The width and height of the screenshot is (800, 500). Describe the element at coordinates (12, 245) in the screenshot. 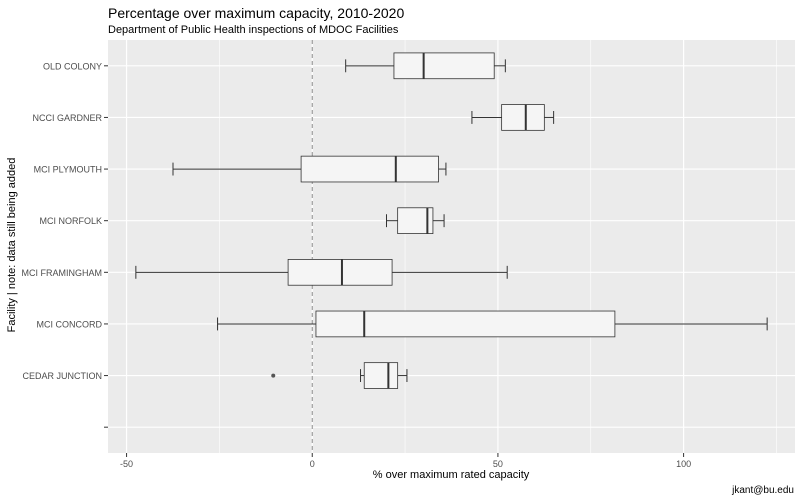

I see `y-axis-label: Facility | note: data still being added` at that location.